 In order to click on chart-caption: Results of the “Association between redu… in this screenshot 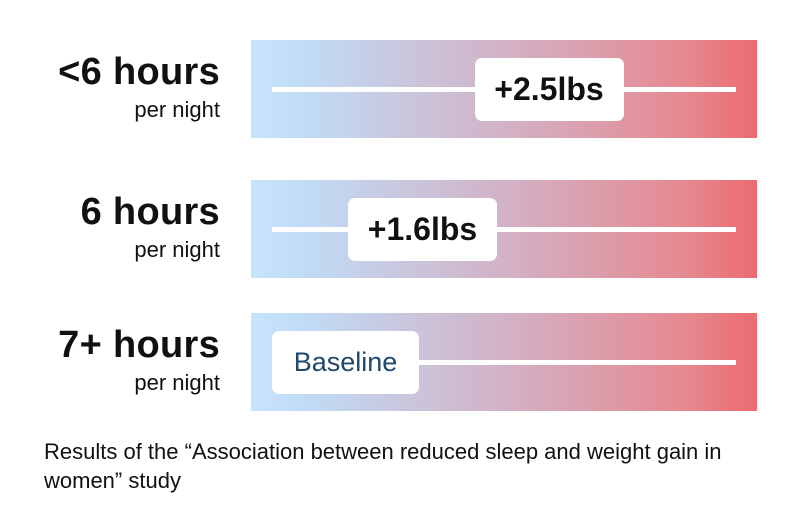, I will do `click(383, 466)`.